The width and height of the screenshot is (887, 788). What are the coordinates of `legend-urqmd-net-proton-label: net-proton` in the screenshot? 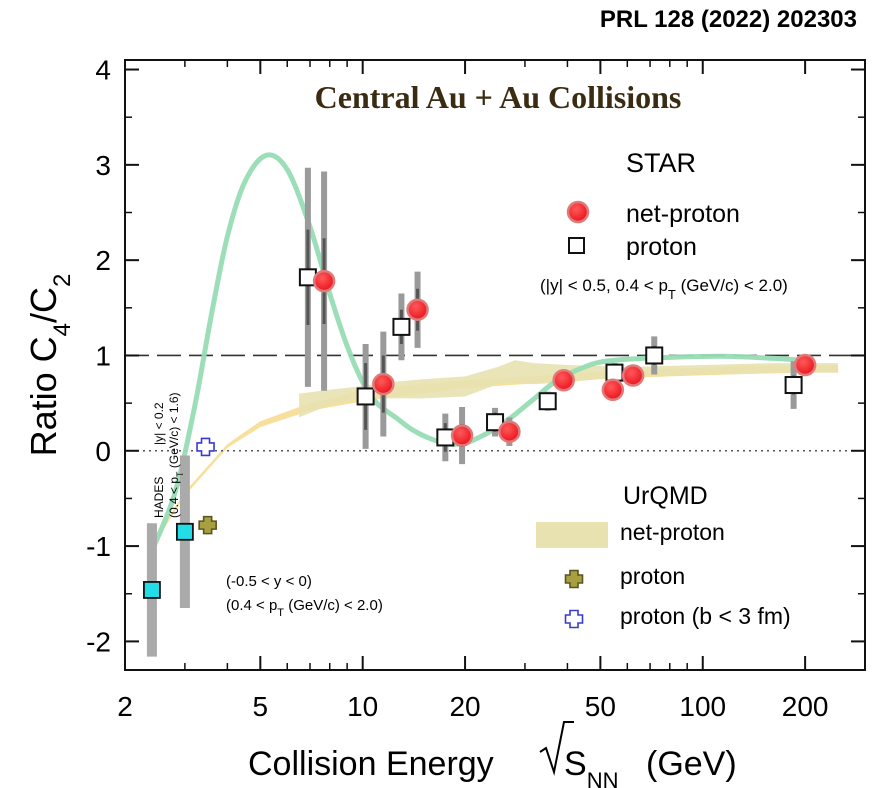 It's located at (672, 532).